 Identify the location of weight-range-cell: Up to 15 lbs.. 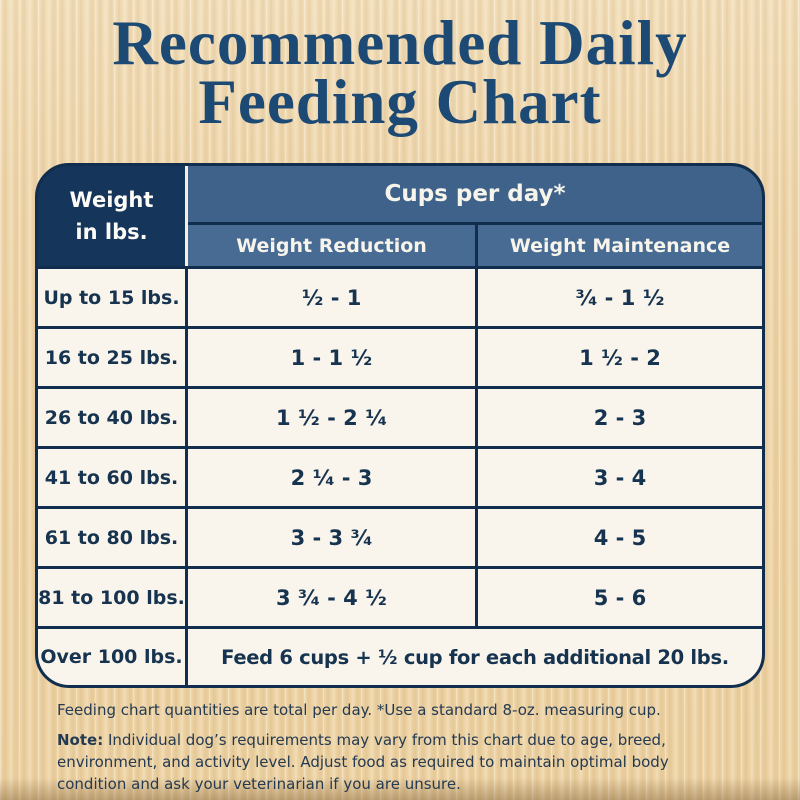
(111, 297).